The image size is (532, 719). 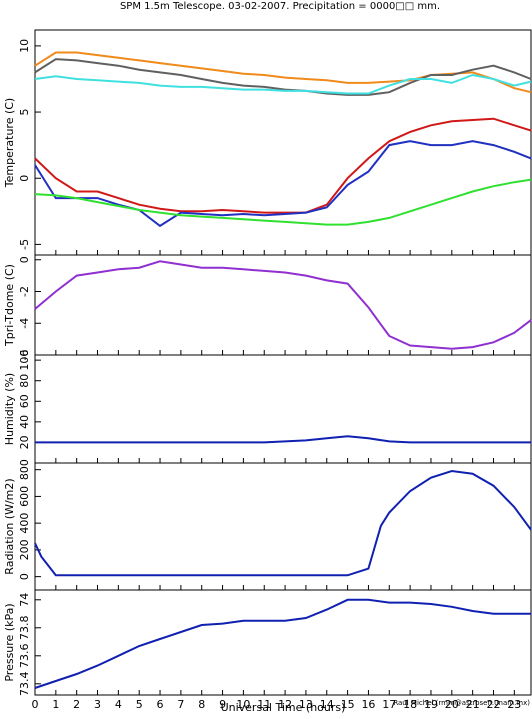 I want to click on y-tick-label: 5, so click(x=24, y=112).